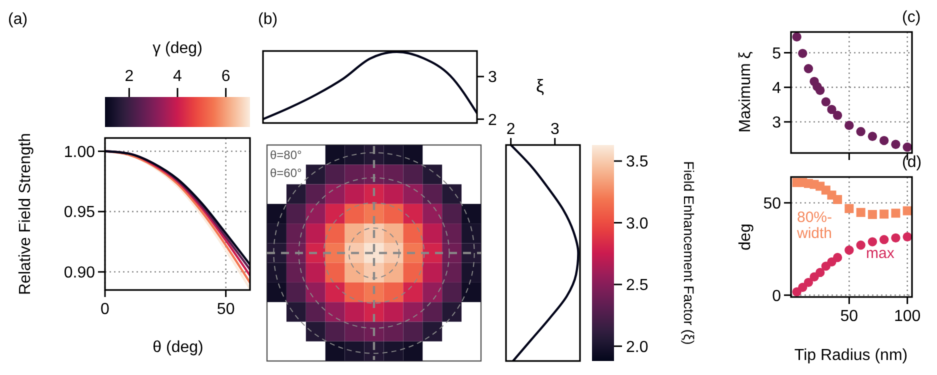 The image size is (937, 375). Describe the element at coordinates (80, 152) in the screenshot. I see `y-tick-label: 1.00` at that location.